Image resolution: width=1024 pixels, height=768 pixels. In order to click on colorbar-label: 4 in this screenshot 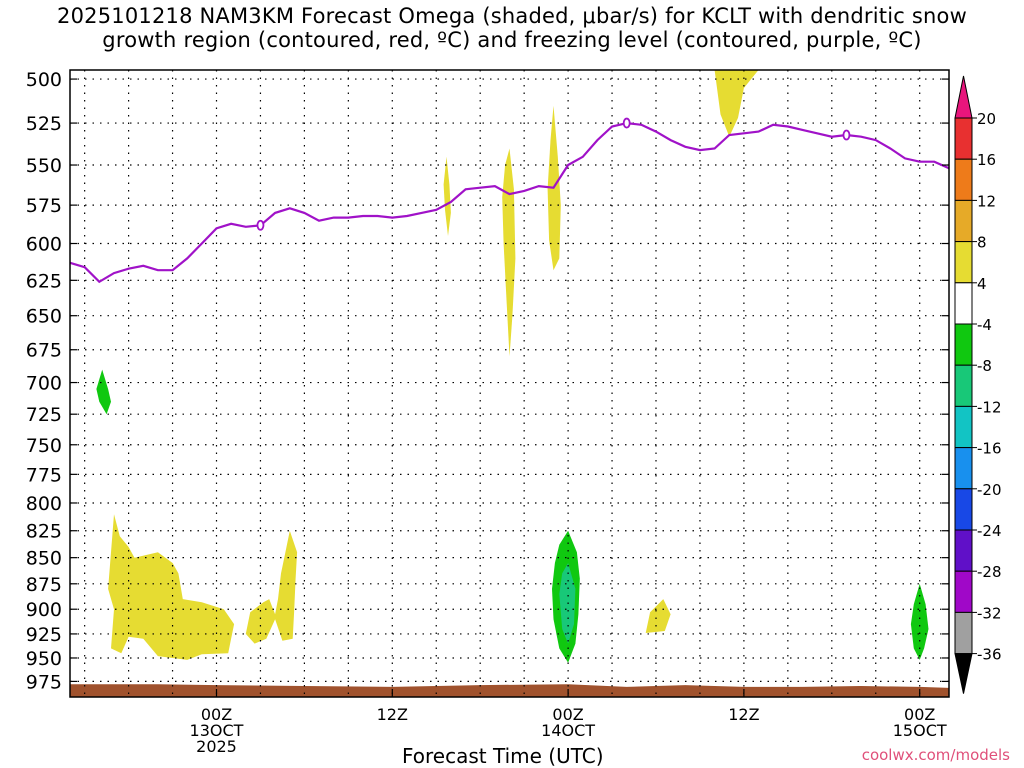, I will do `click(982, 284)`.